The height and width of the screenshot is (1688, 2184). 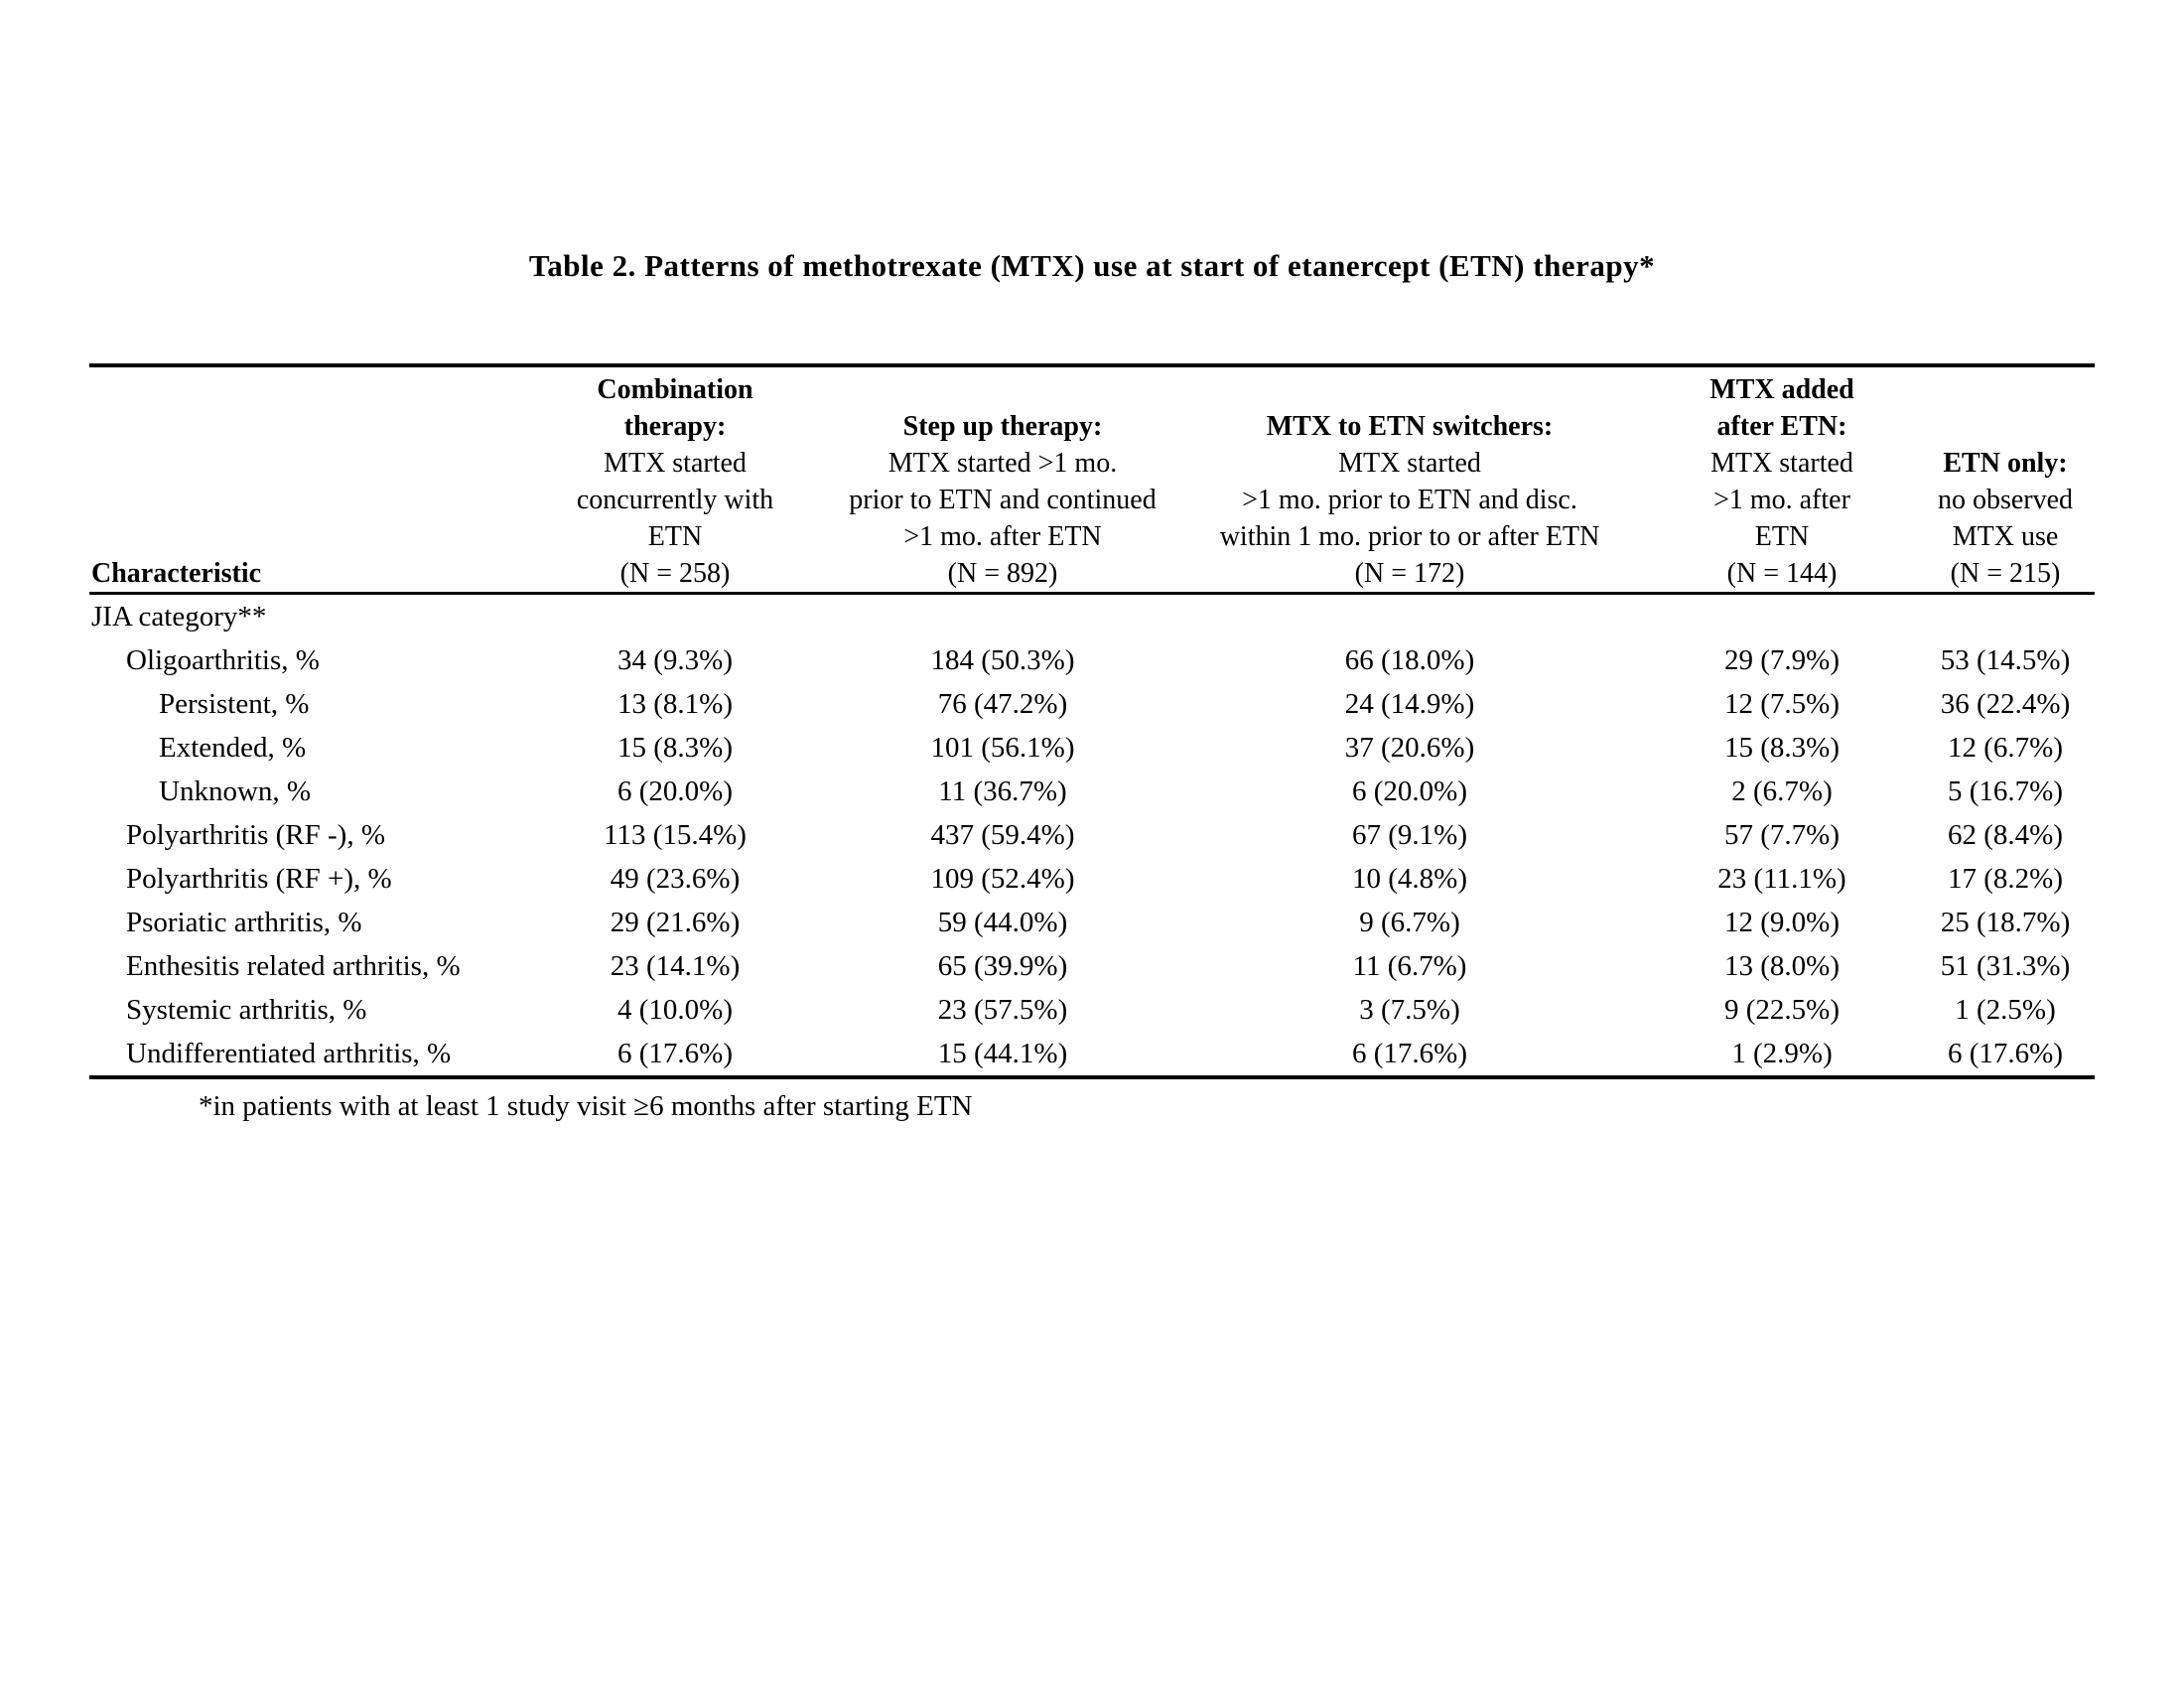 What do you see at coordinates (1409, 835) in the screenshot?
I see `cell-value: 67 (9.1%)` at bounding box center [1409, 835].